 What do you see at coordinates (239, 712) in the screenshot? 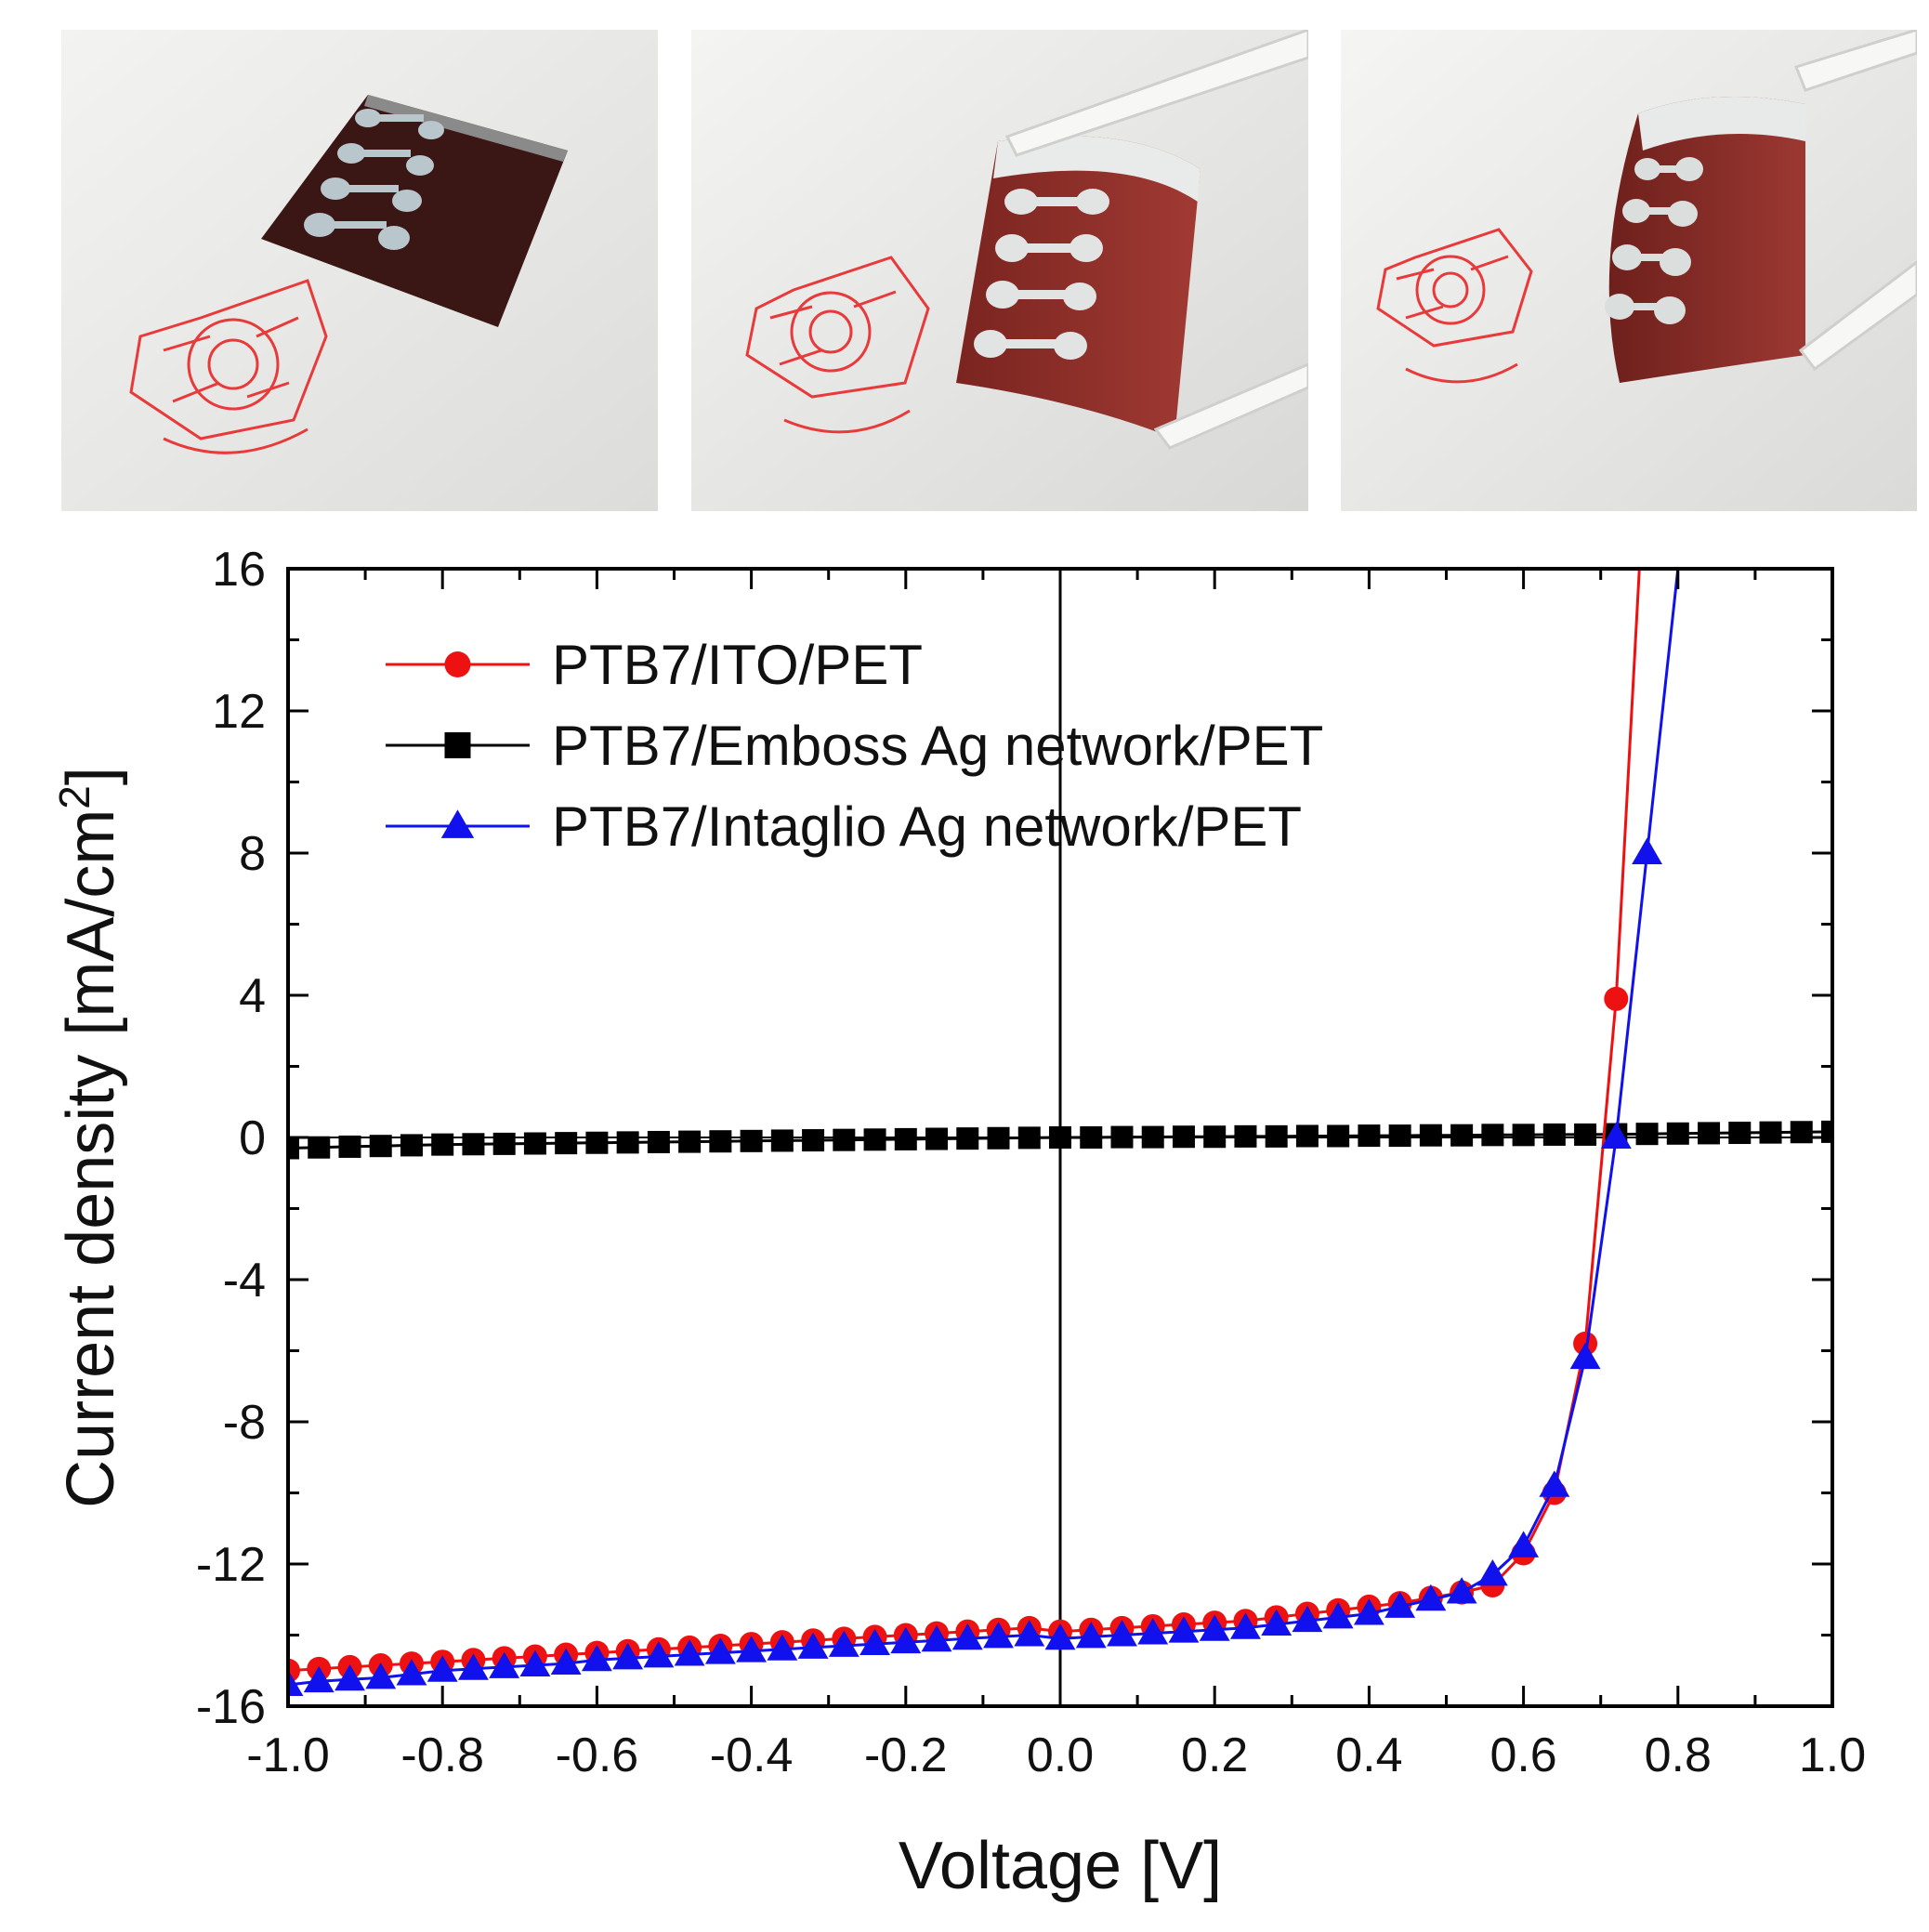
I see `y-tick-label: 12` at bounding box center [239, 712].